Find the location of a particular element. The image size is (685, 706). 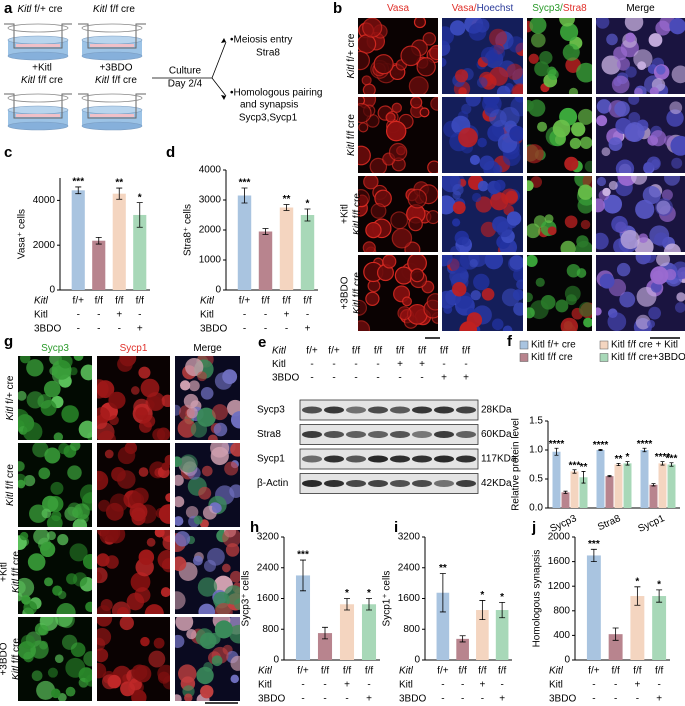

significance: **** is located at coordinates (557, 444).